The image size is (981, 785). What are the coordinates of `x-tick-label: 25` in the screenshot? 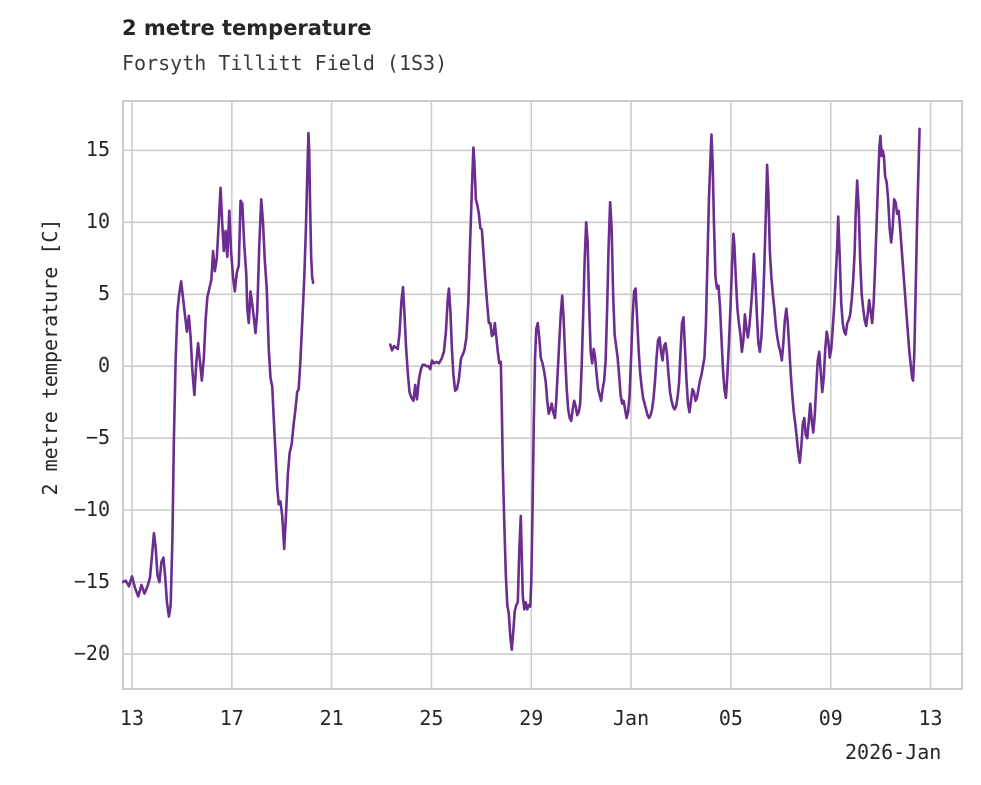 It's located at (431, 718).